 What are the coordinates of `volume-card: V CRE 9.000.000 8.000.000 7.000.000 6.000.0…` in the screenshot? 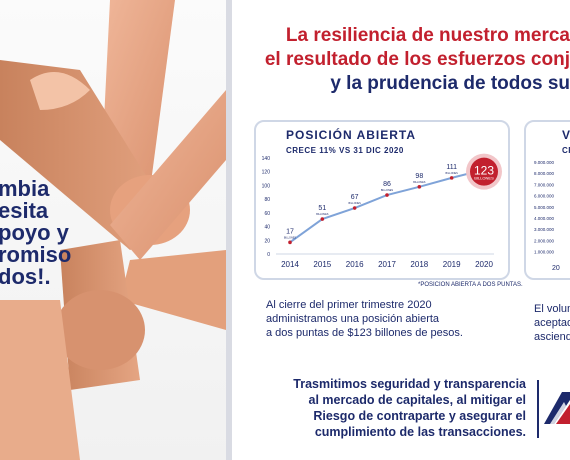 It's located at (547, 200).